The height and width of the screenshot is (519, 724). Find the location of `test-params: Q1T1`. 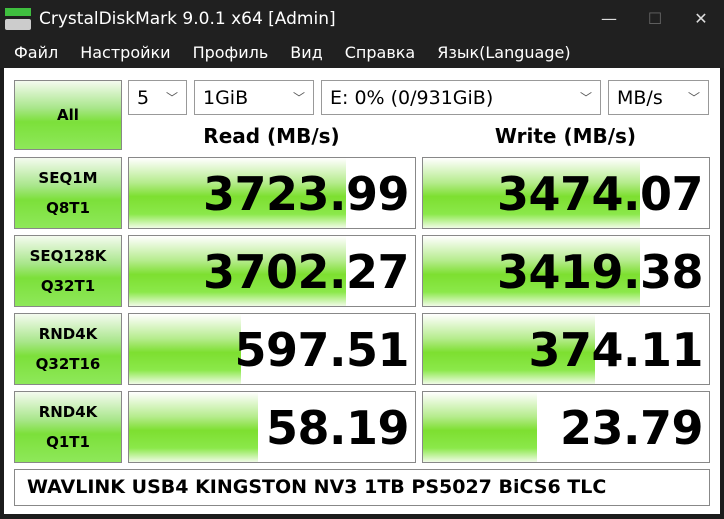

test-params: Q1T1 is located at coordinates (68, 442).